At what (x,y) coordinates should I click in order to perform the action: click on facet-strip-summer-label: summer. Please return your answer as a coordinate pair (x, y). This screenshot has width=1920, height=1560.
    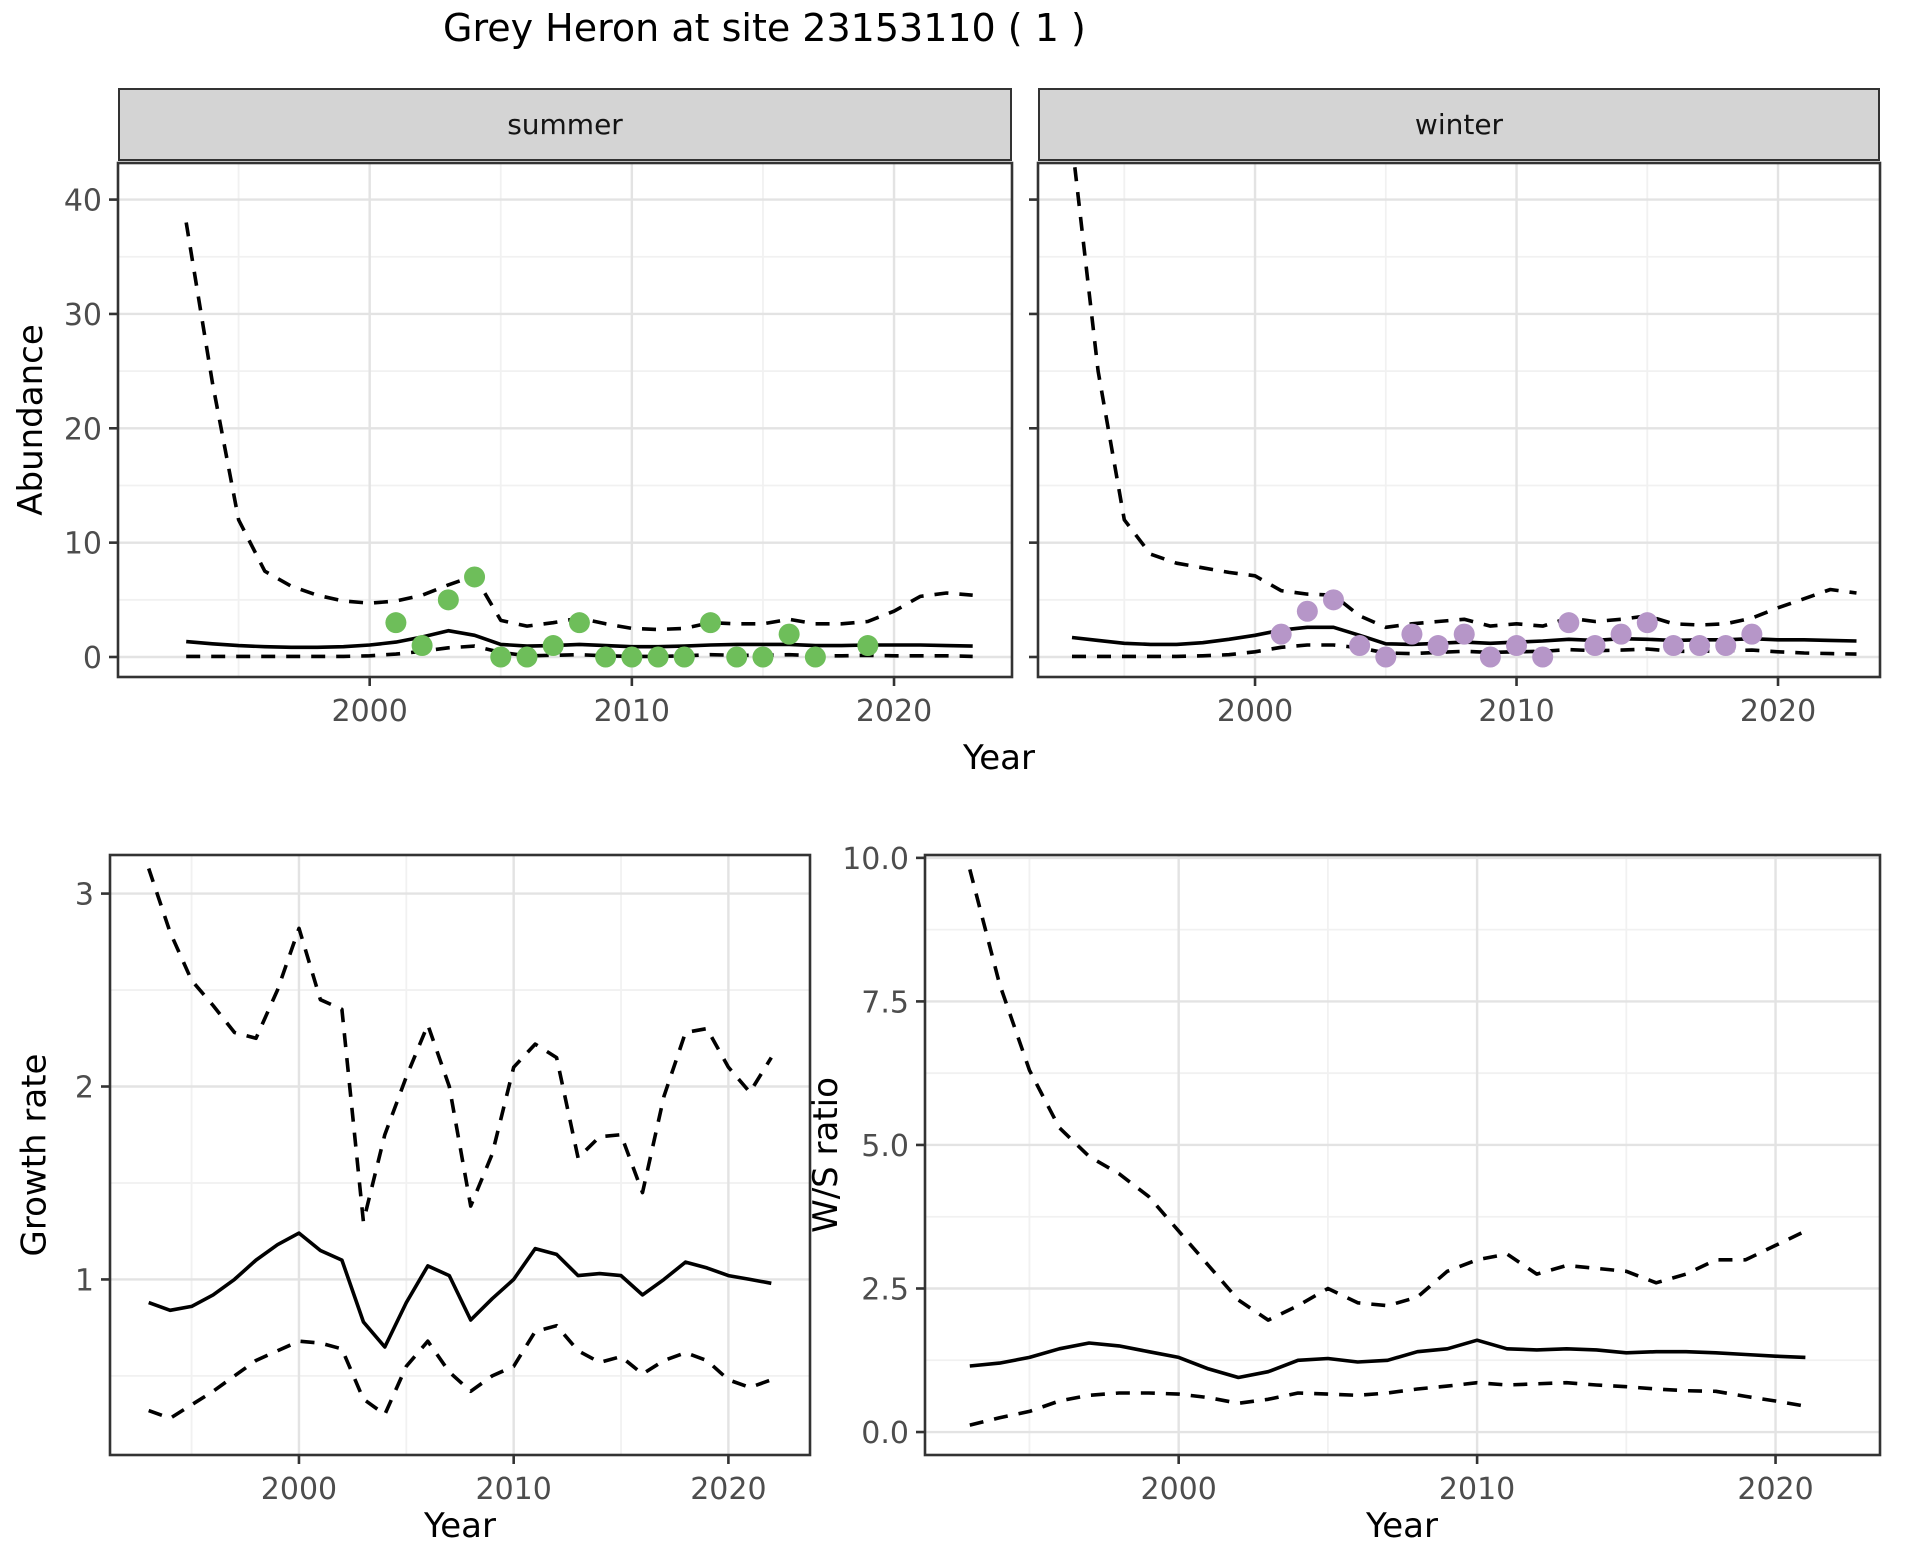
    Looking at the image, I should click on (565, 124).